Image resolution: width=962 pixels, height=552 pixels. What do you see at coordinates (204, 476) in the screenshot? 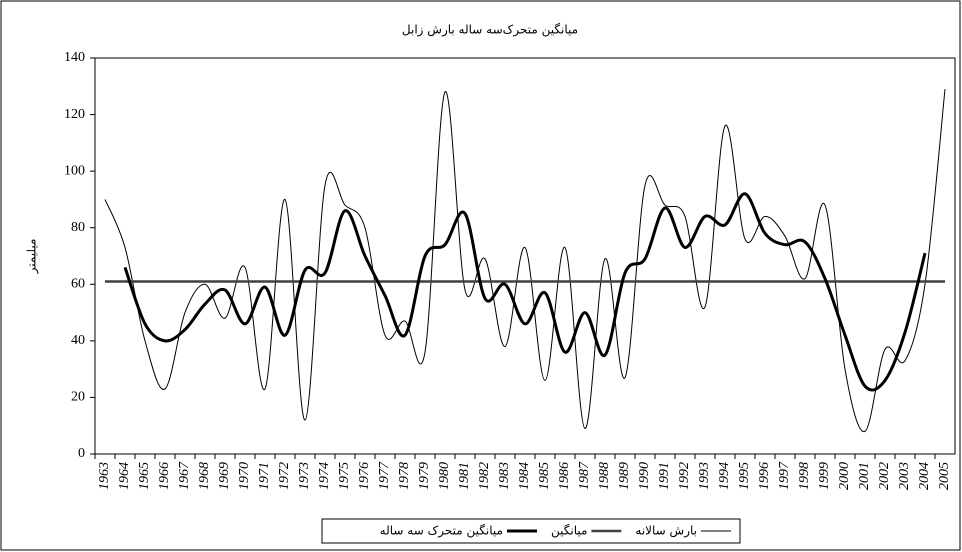
I see `x-tick-label: 1968` at bounding box center [204, 476].